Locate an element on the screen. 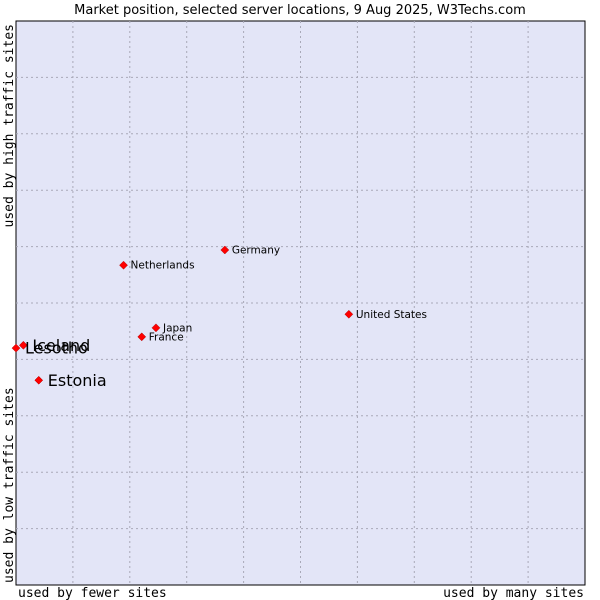 This screenshot has width=600, height=600. x-axis-label-high: used by many sites is located at coordinates (513, 593).